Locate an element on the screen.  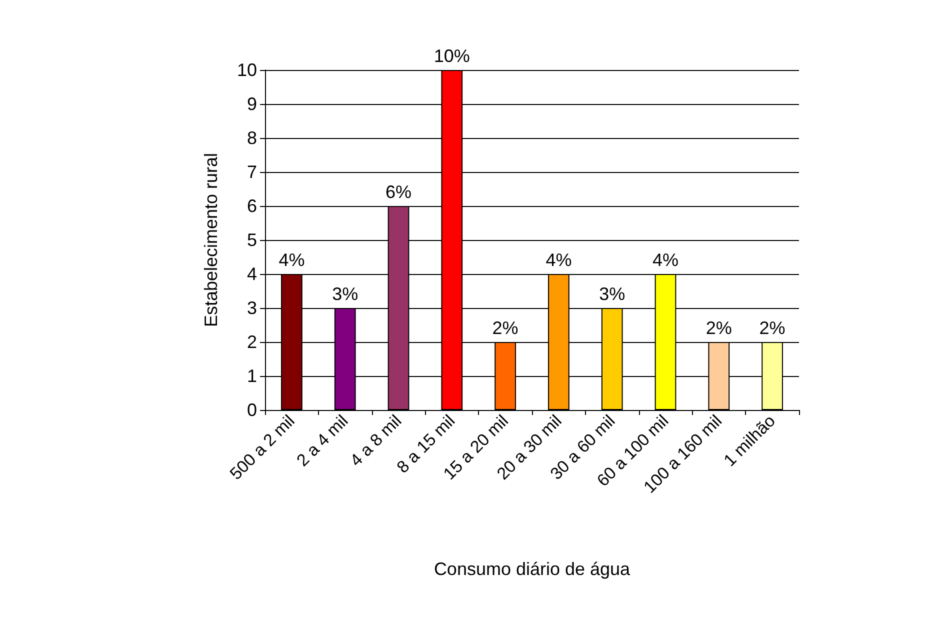
y-tick-label: 5 is located at coordinates (251, 240).